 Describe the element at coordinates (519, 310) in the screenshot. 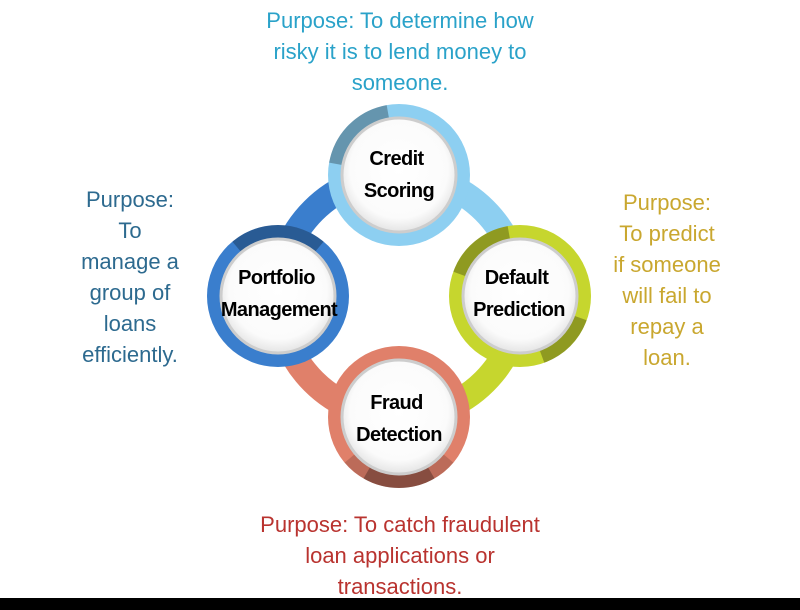

I see `node-label-line: Prediction` at that location.